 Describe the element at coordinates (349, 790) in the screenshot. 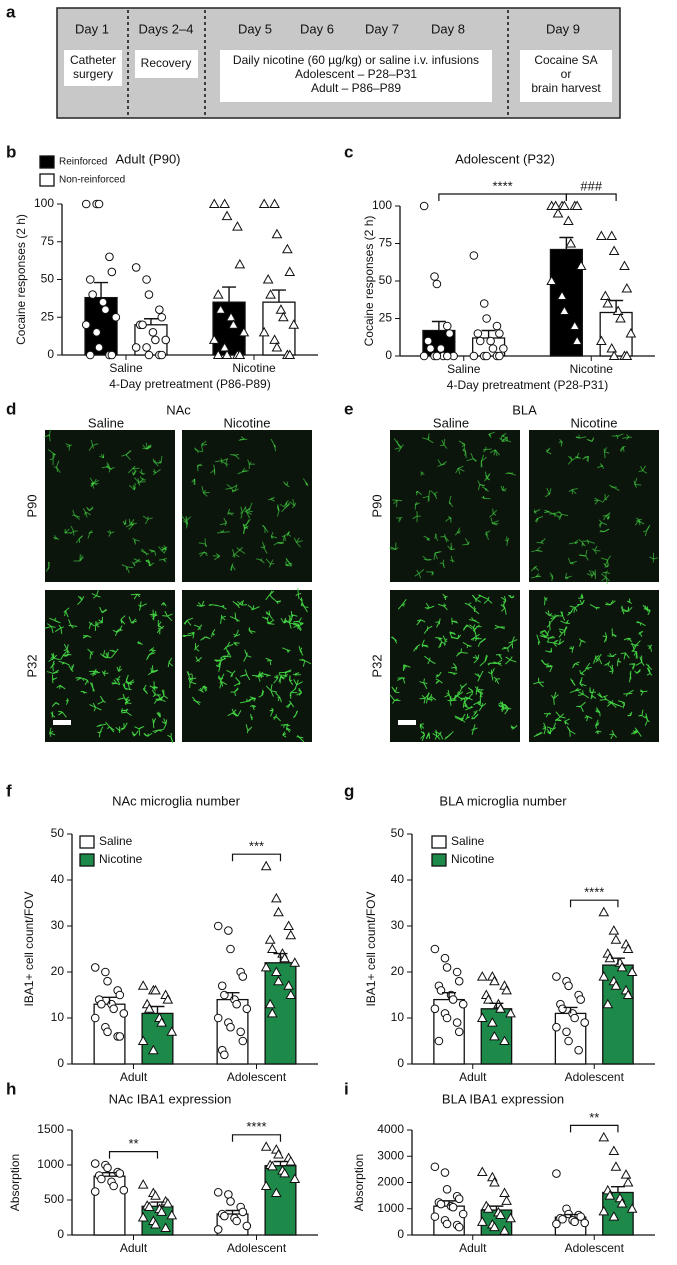

I see `panel-label: g` at that location.